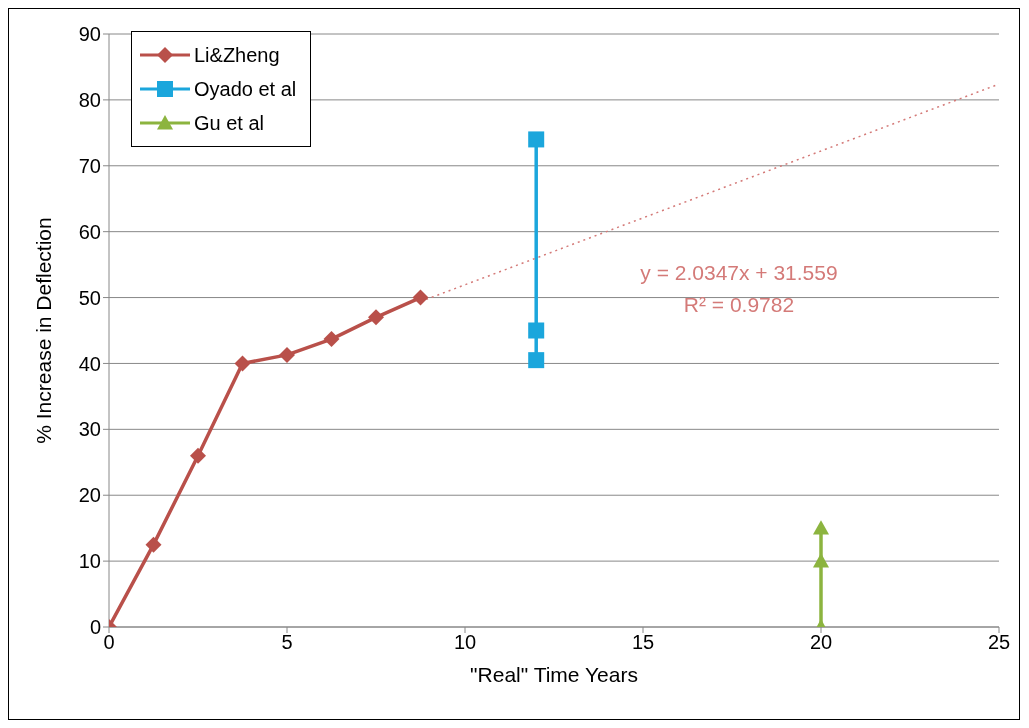  I want to click on y-tick-label: 0, so click(95, 627).